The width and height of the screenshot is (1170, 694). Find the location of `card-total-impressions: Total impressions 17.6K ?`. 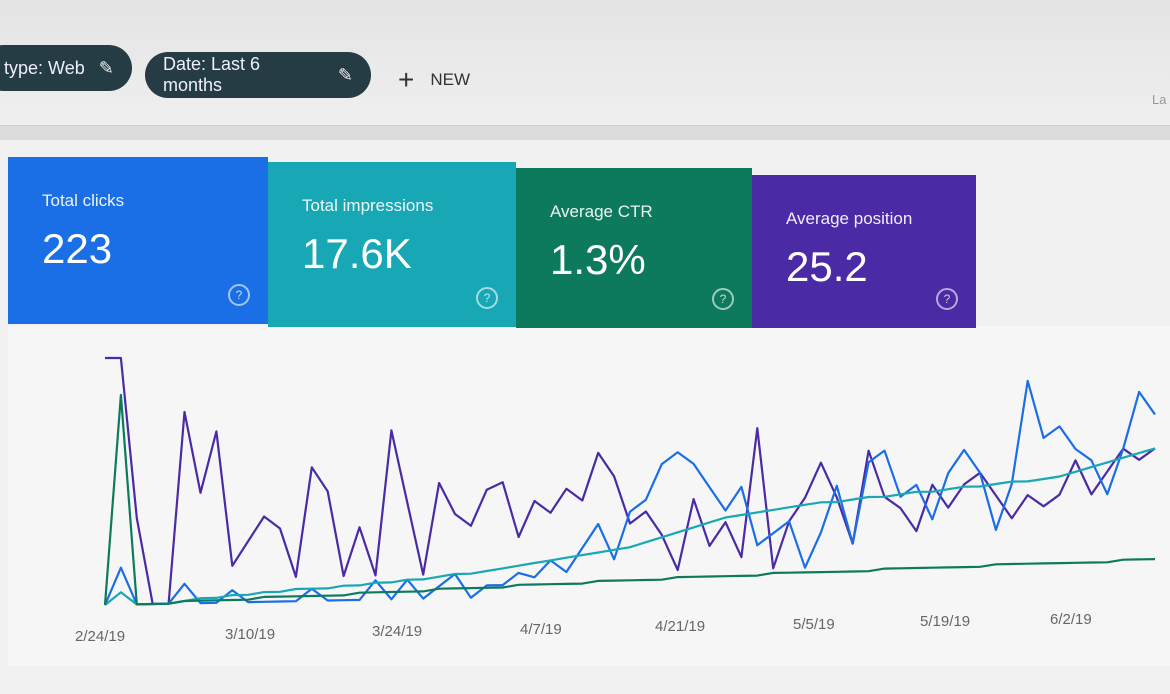

card-total-impressions: Total impressions 17.6K ? is located at coordinates (392, 244).